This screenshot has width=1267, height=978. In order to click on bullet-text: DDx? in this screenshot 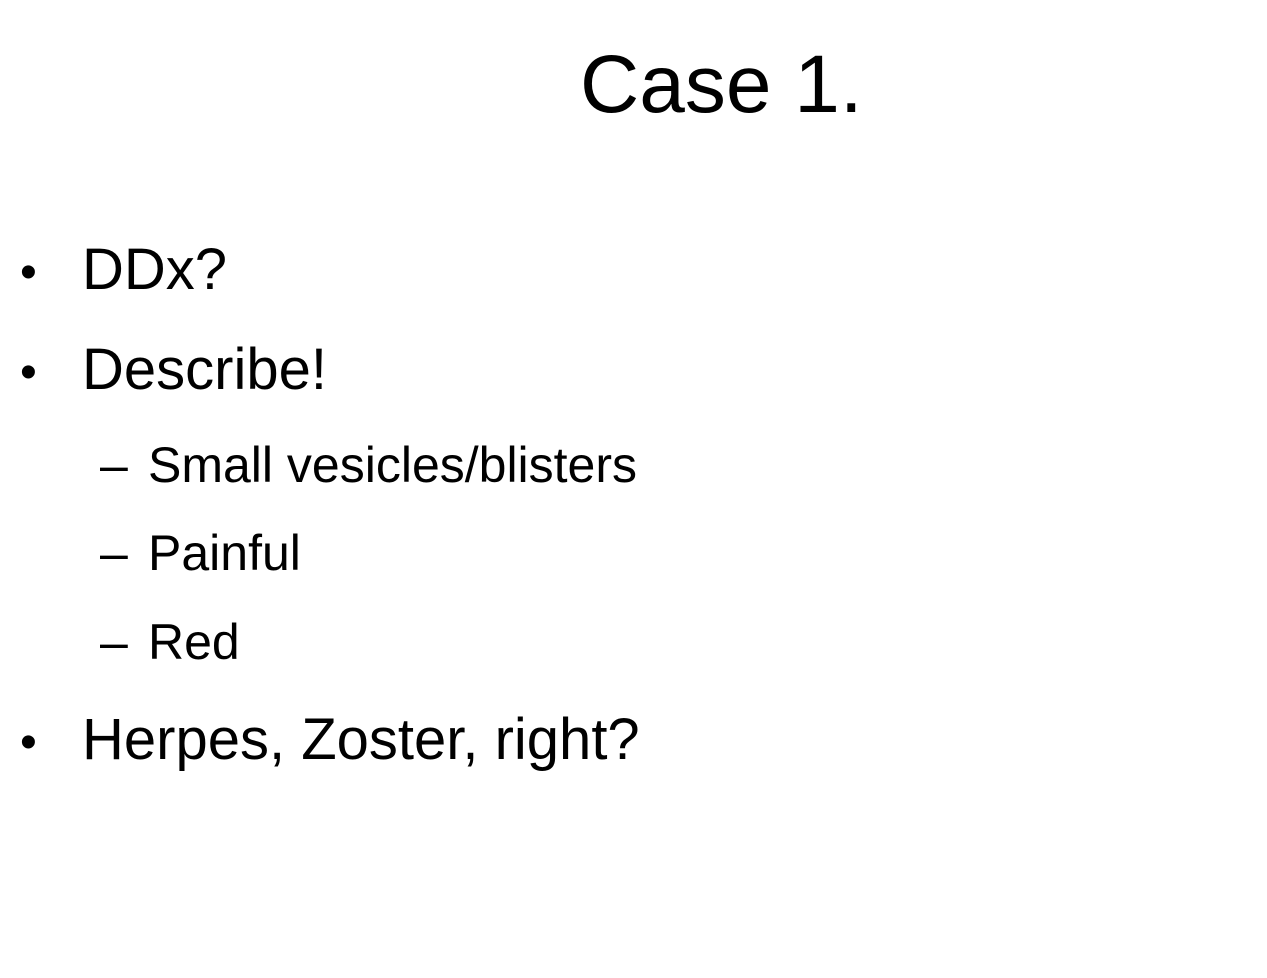, I will do `click(155, 269)`.